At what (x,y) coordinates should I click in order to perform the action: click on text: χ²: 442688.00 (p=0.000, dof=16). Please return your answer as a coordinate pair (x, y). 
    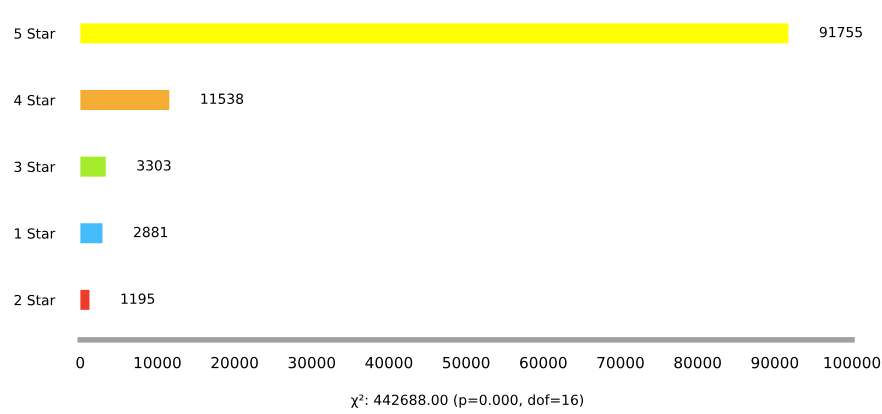
    Looking at the image, I should click on (467, 401).